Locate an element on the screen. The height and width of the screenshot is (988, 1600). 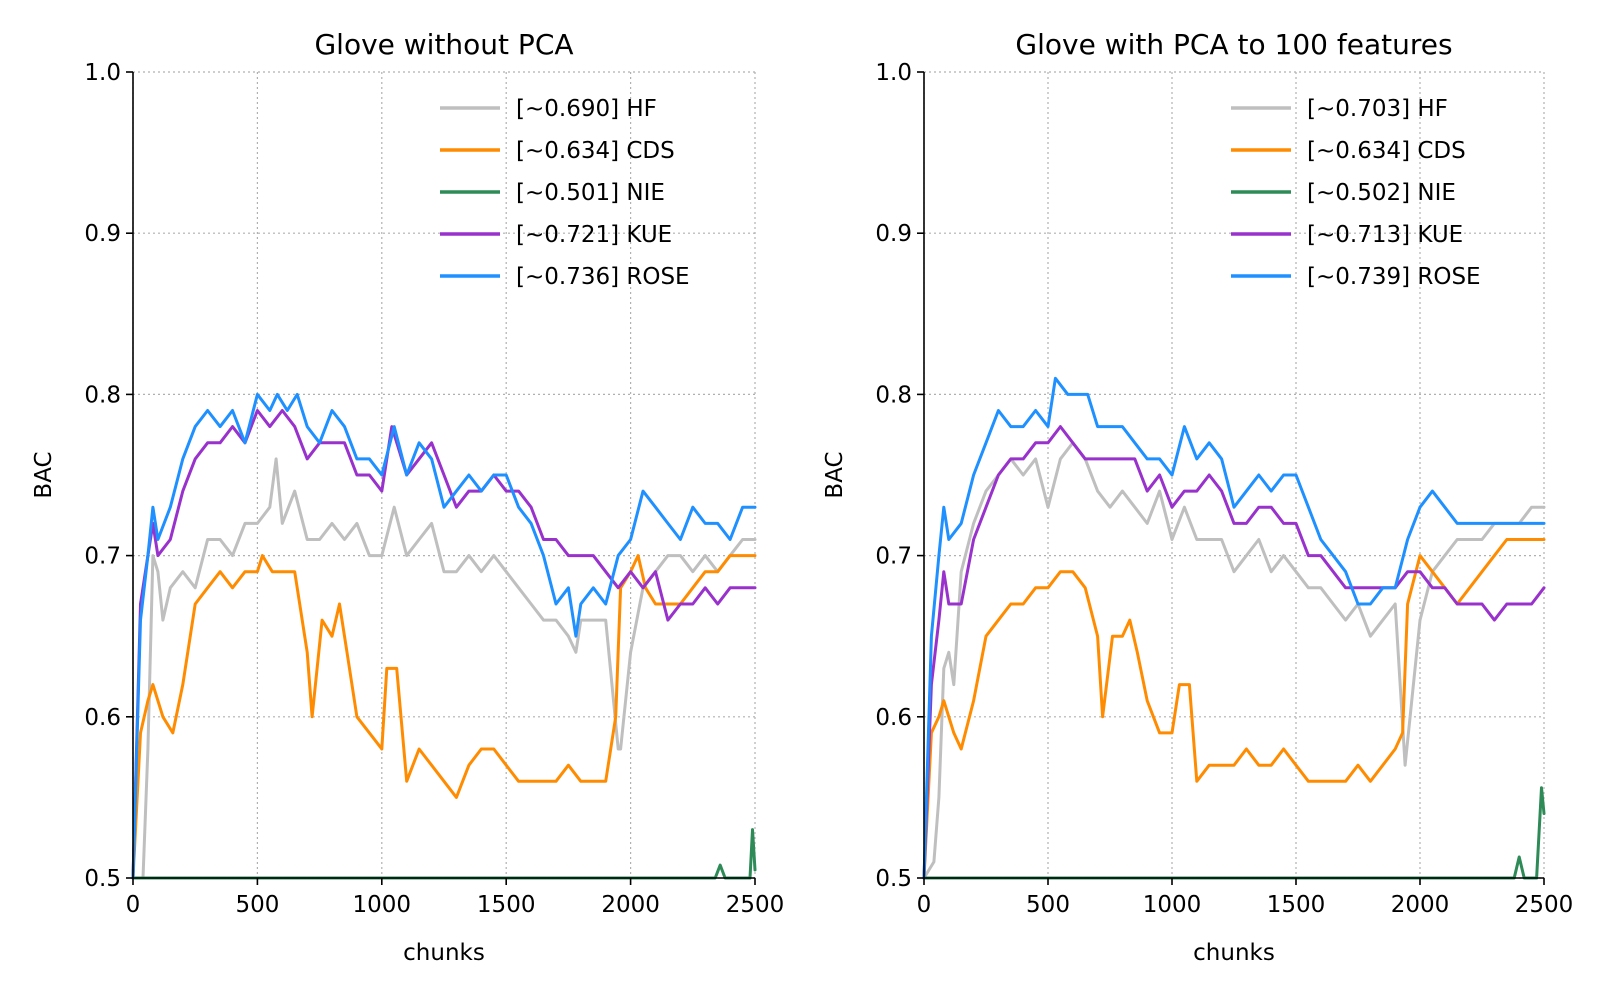
chart-title: Glove with PCA to 100 features is located at coordinates (1233, 44).